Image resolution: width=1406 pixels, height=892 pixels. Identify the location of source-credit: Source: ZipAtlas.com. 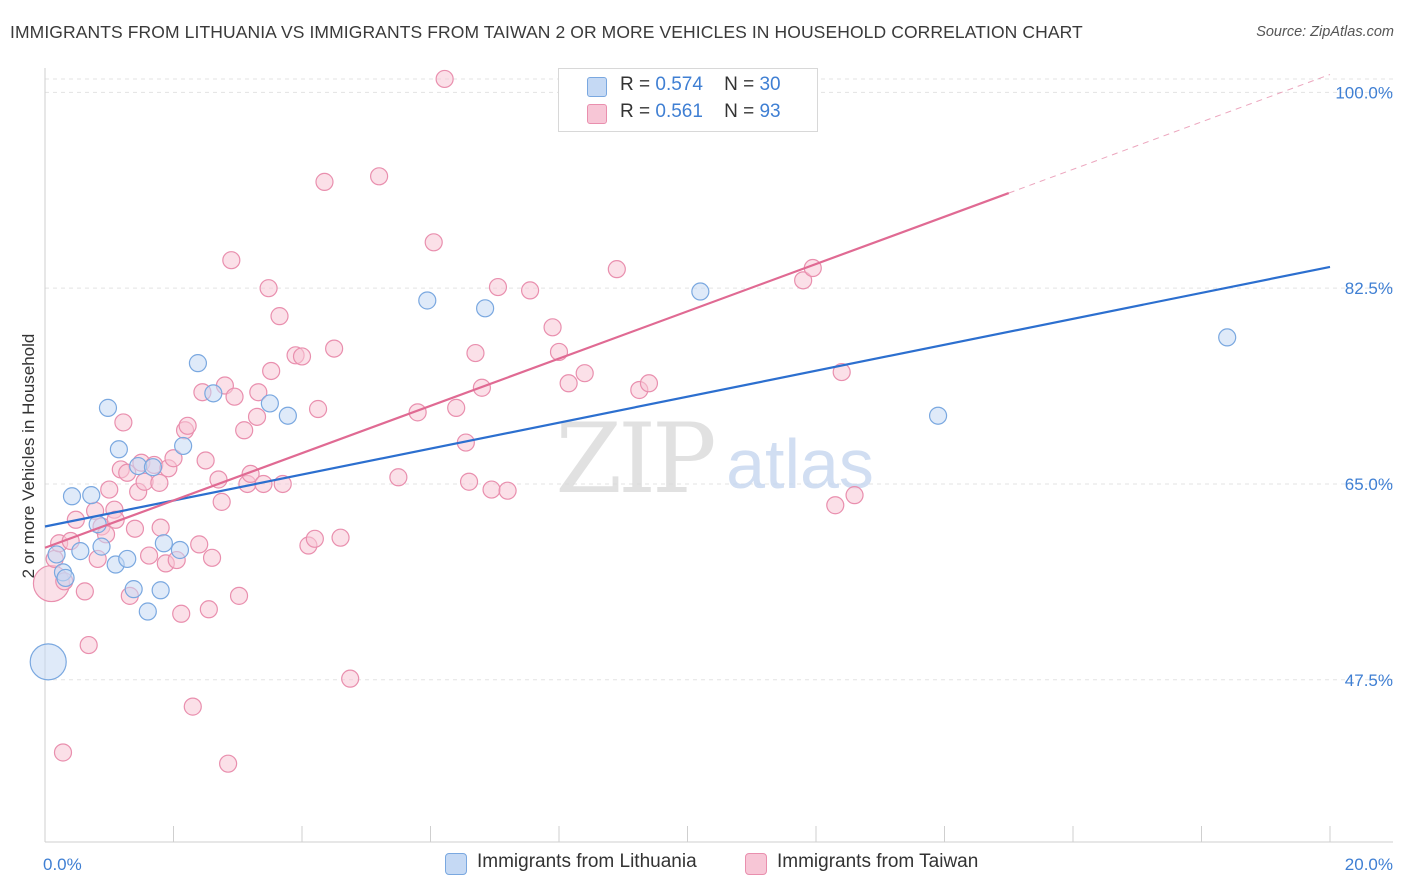
(1325, 32).